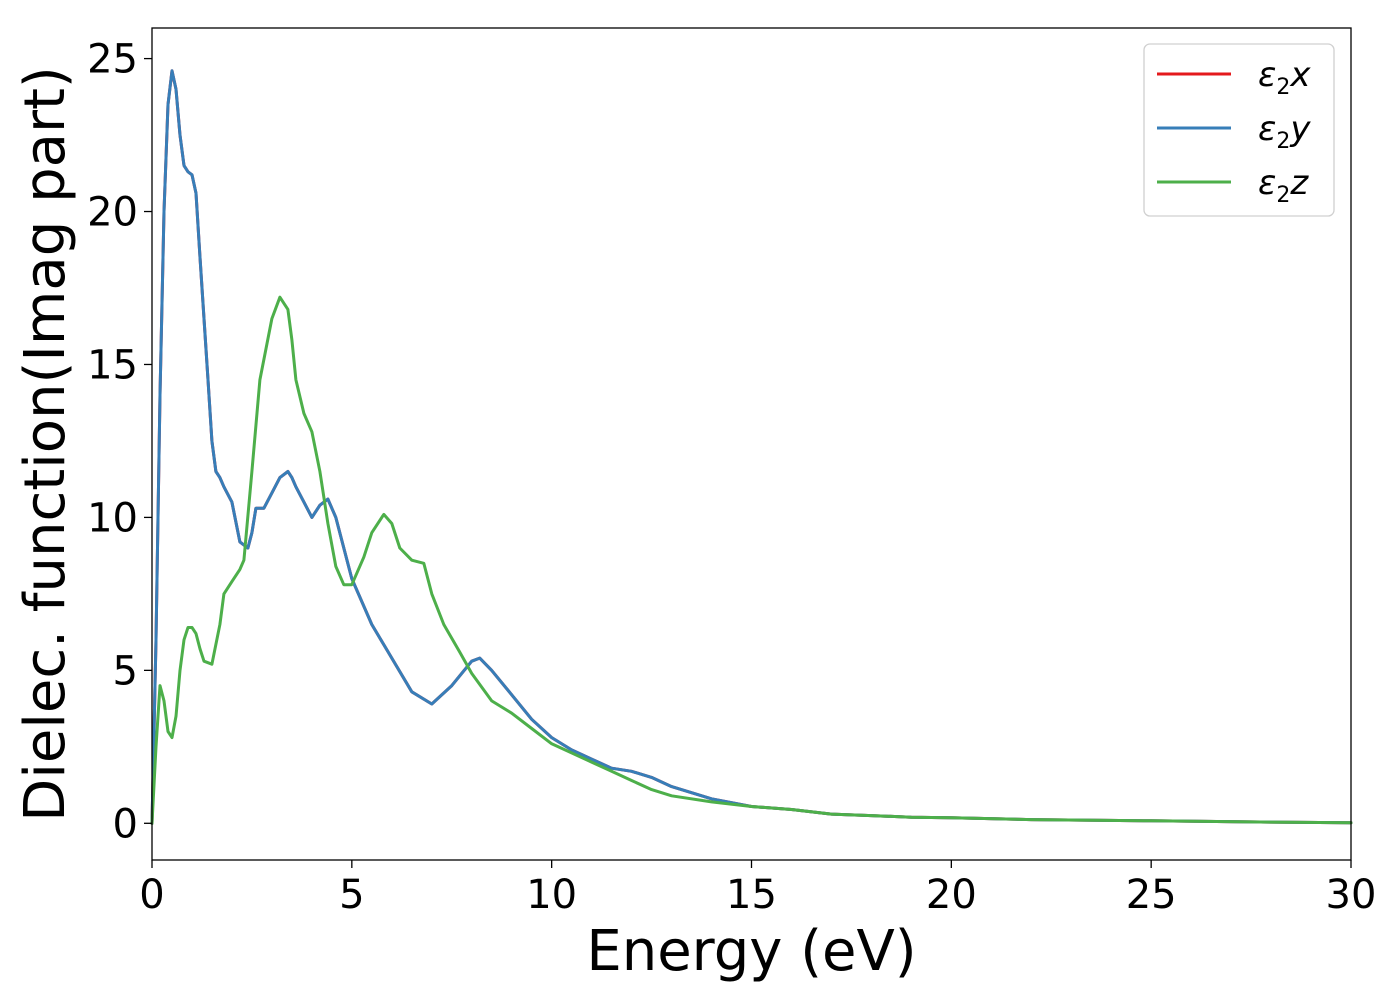 Image resolution: width=1400 pixels, height=1000 pixels. What do you see at coordinates (125, 671) in the screenshot?
I see `y-tick-label: 5` at bounding box center [125, 671].